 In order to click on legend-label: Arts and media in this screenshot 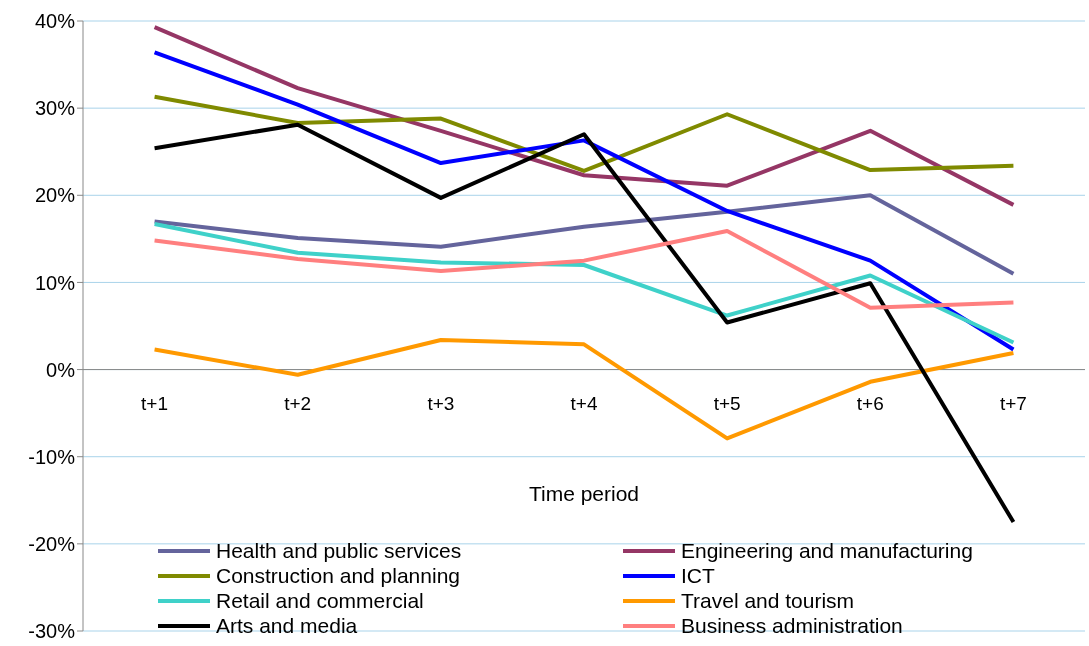, I will do `click(287, 625)`.